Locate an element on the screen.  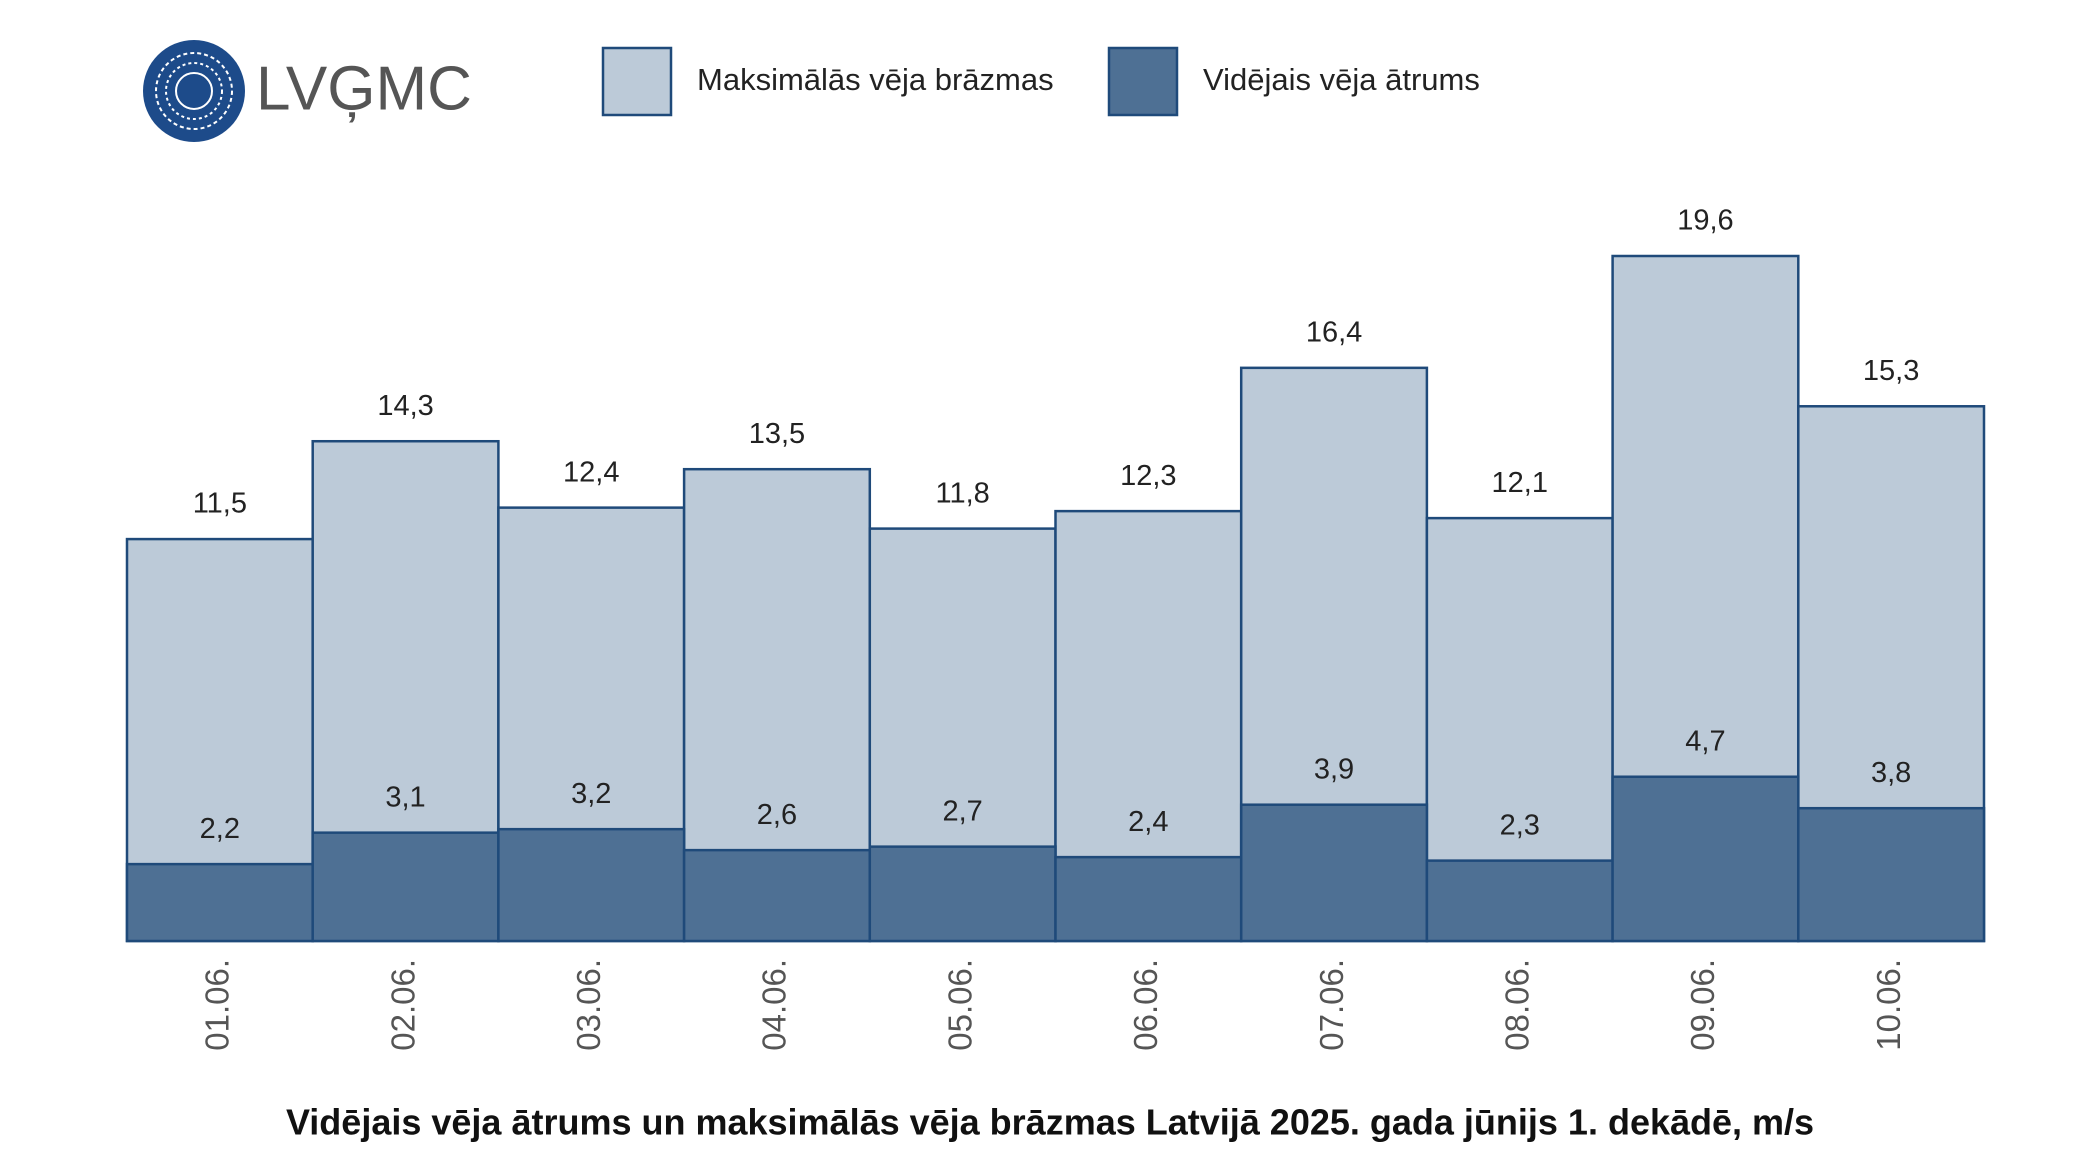
data-label: 2,7 is located at coordinates (962, 811).